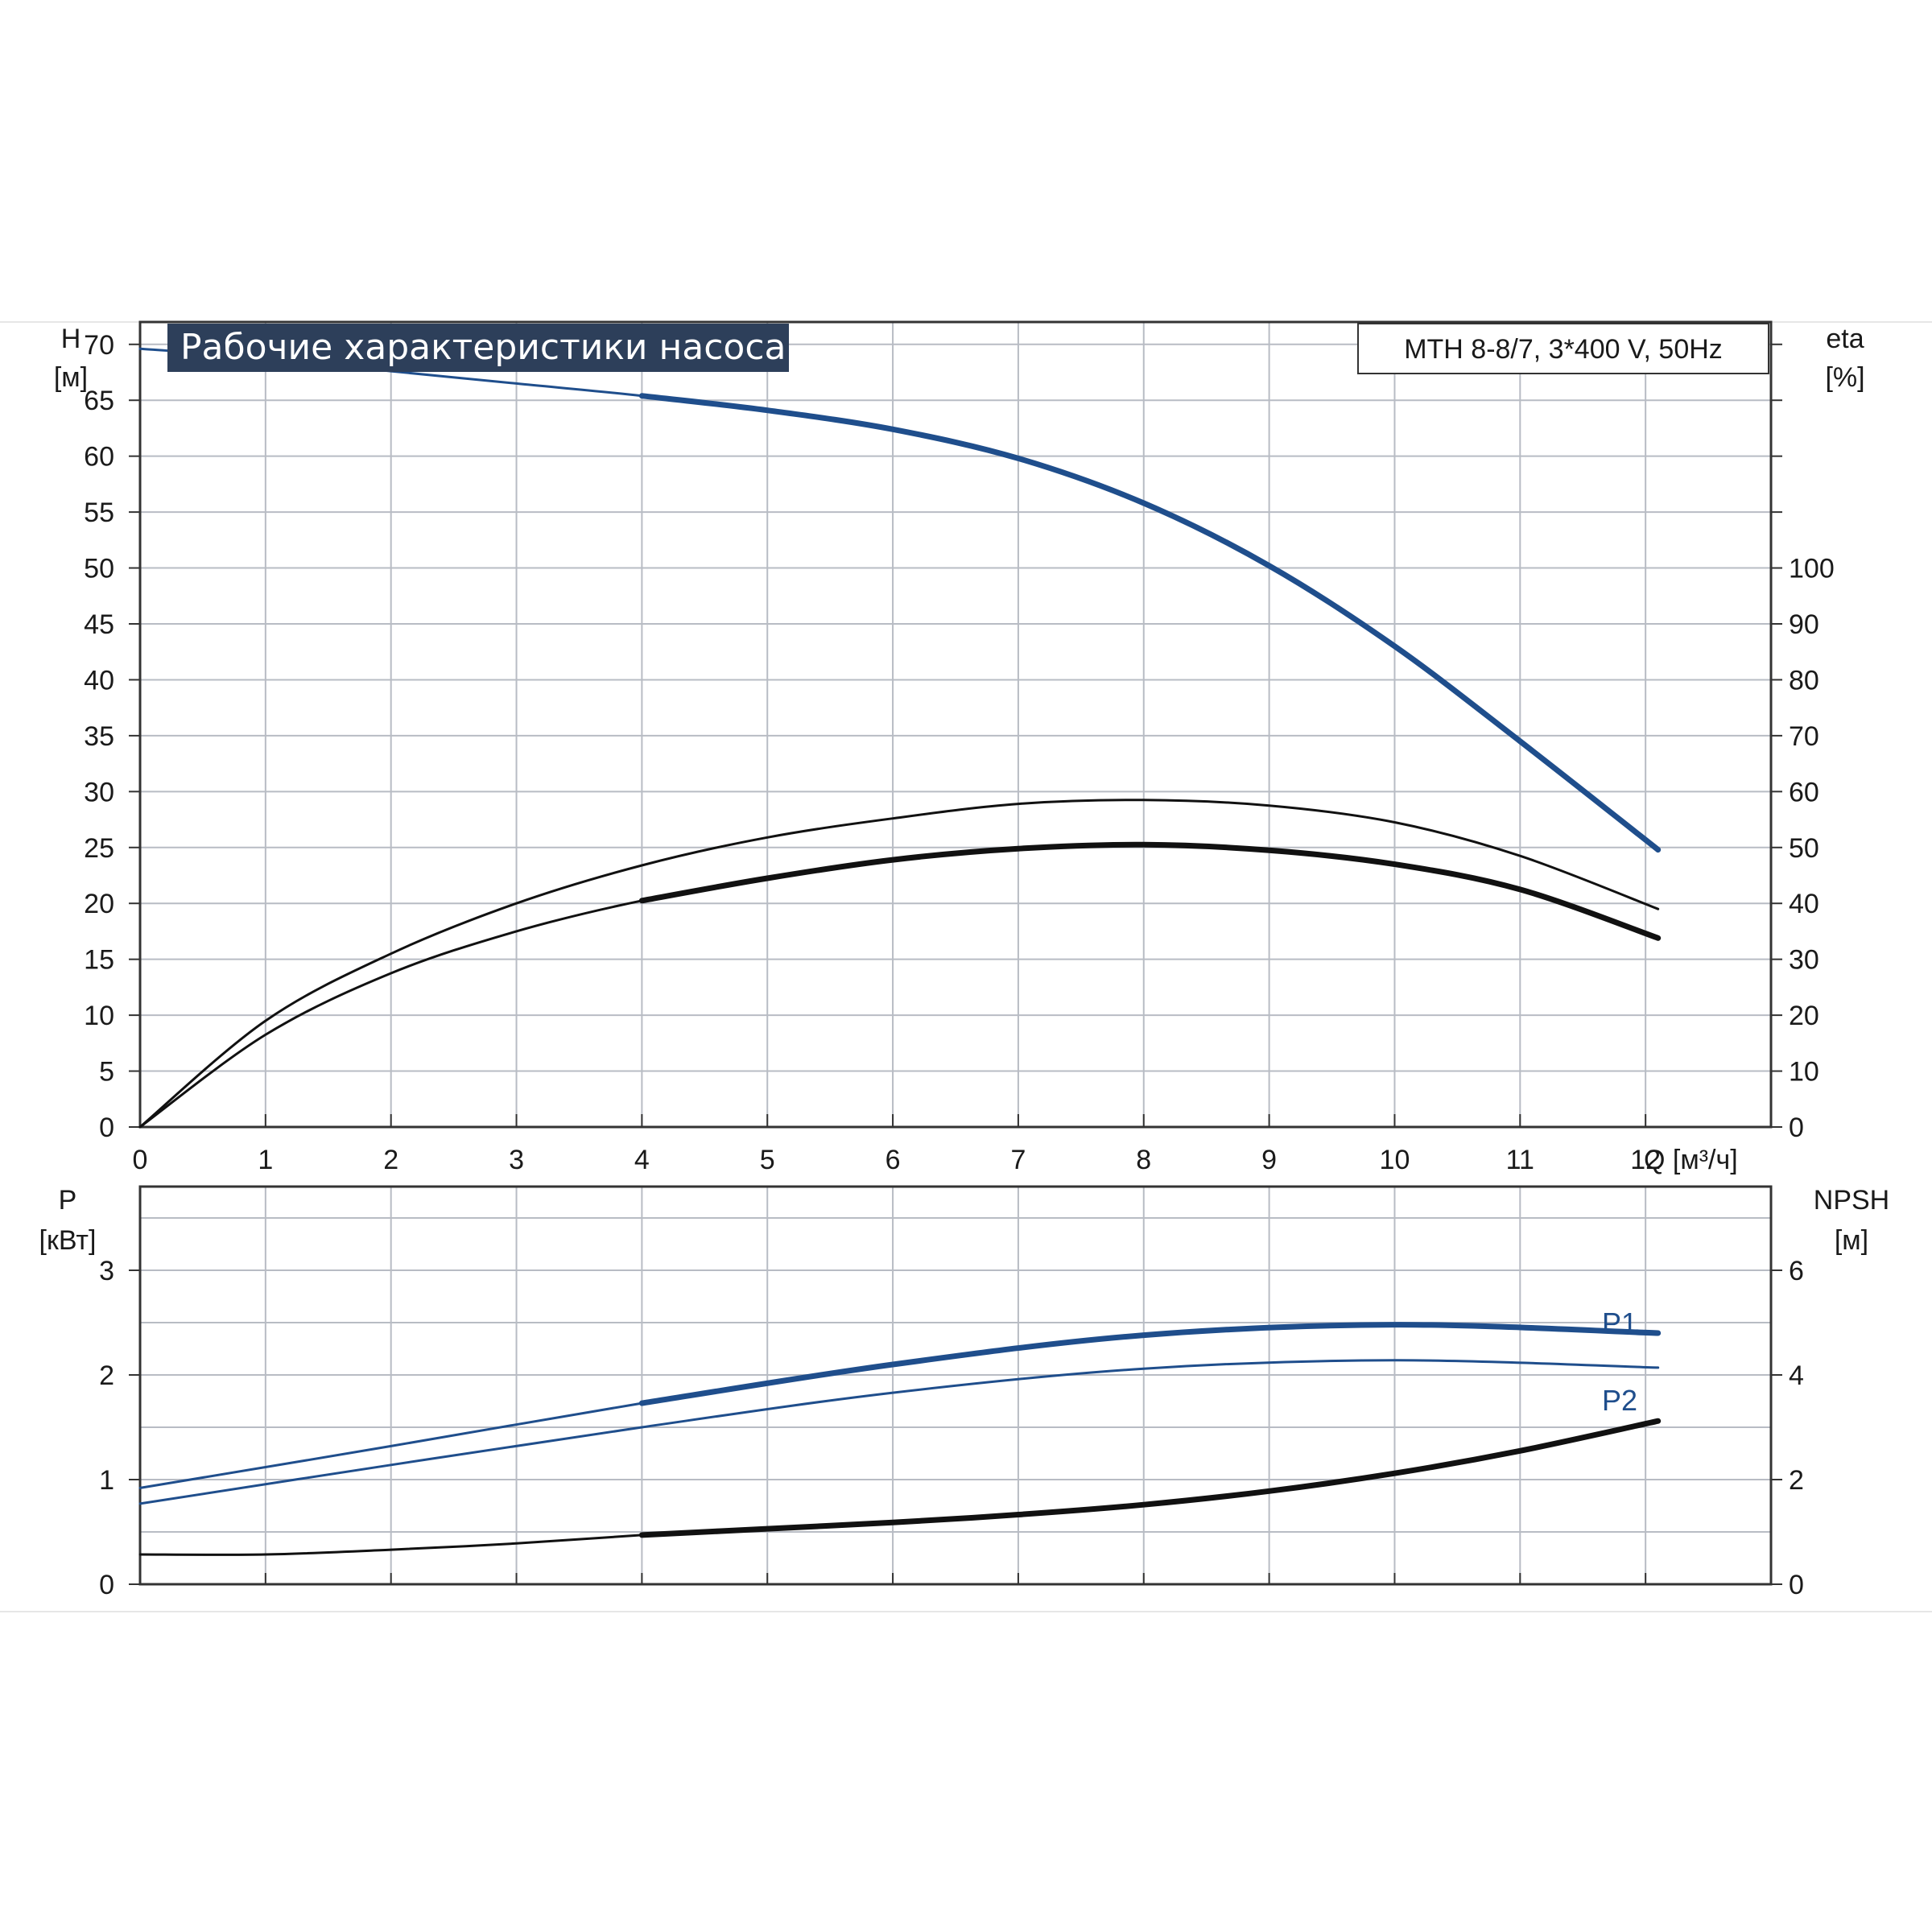 This screenshot has width=1932, height=1932. I want to click on x-tick-label: 7, so click(1018, 1160).